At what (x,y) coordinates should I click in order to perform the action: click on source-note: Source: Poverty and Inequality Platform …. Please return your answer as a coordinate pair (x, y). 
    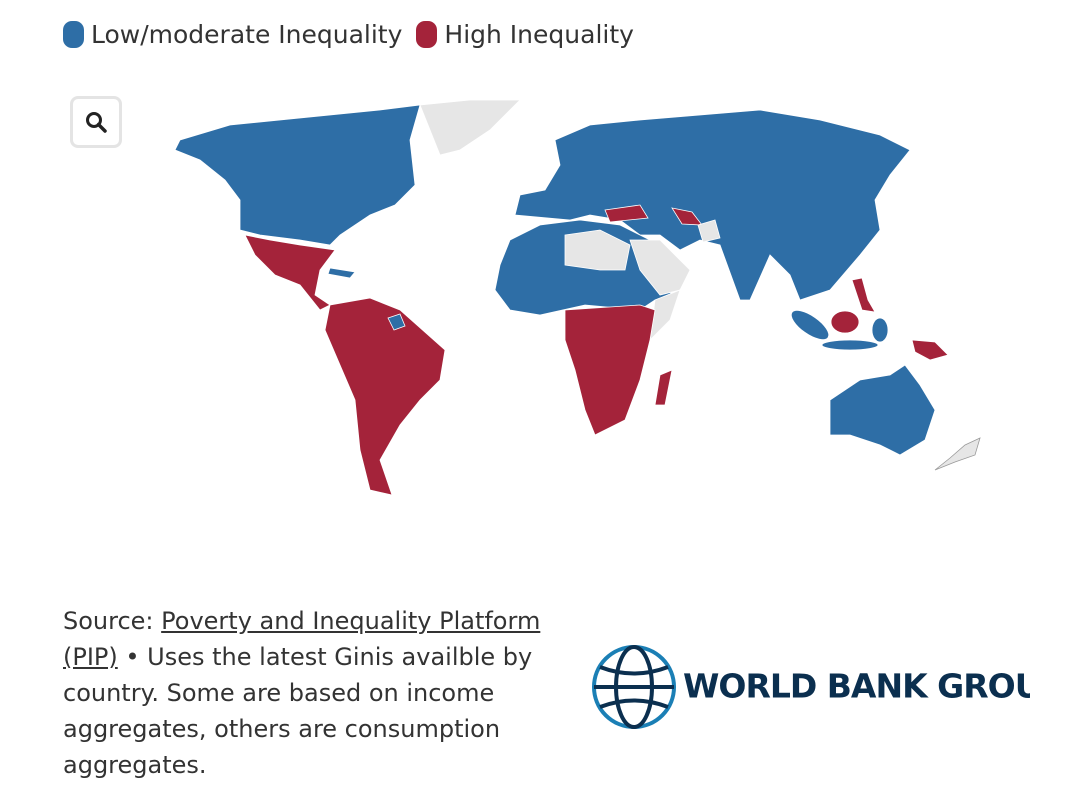
    Looking at the image, I should click on (303, 693).